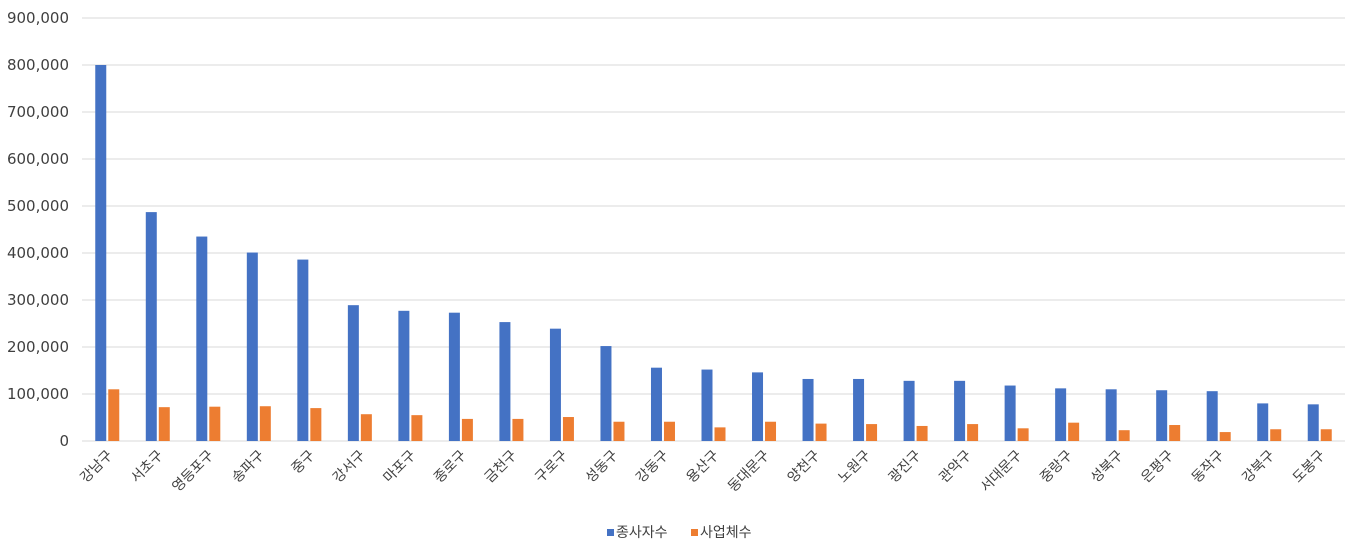 This screenshot has height=547, width=1355. What do you see at coordinates (96, 466) in the screenshot?
I see `x-tick-label: 강남구` at bounding box center [96, 466].